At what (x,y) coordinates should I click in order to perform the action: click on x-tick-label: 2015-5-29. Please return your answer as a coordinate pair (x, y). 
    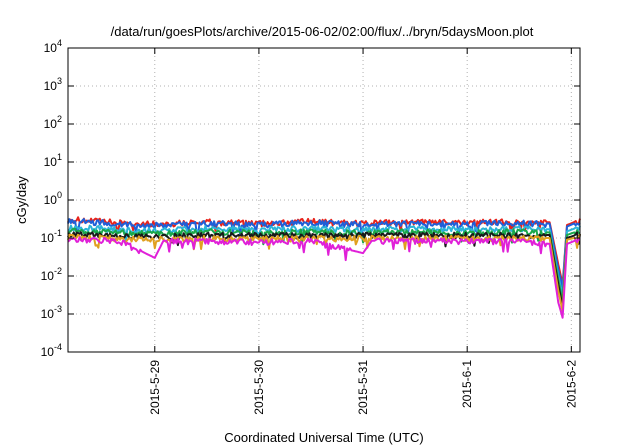
    Looking at the image, I should click on (155, 387).